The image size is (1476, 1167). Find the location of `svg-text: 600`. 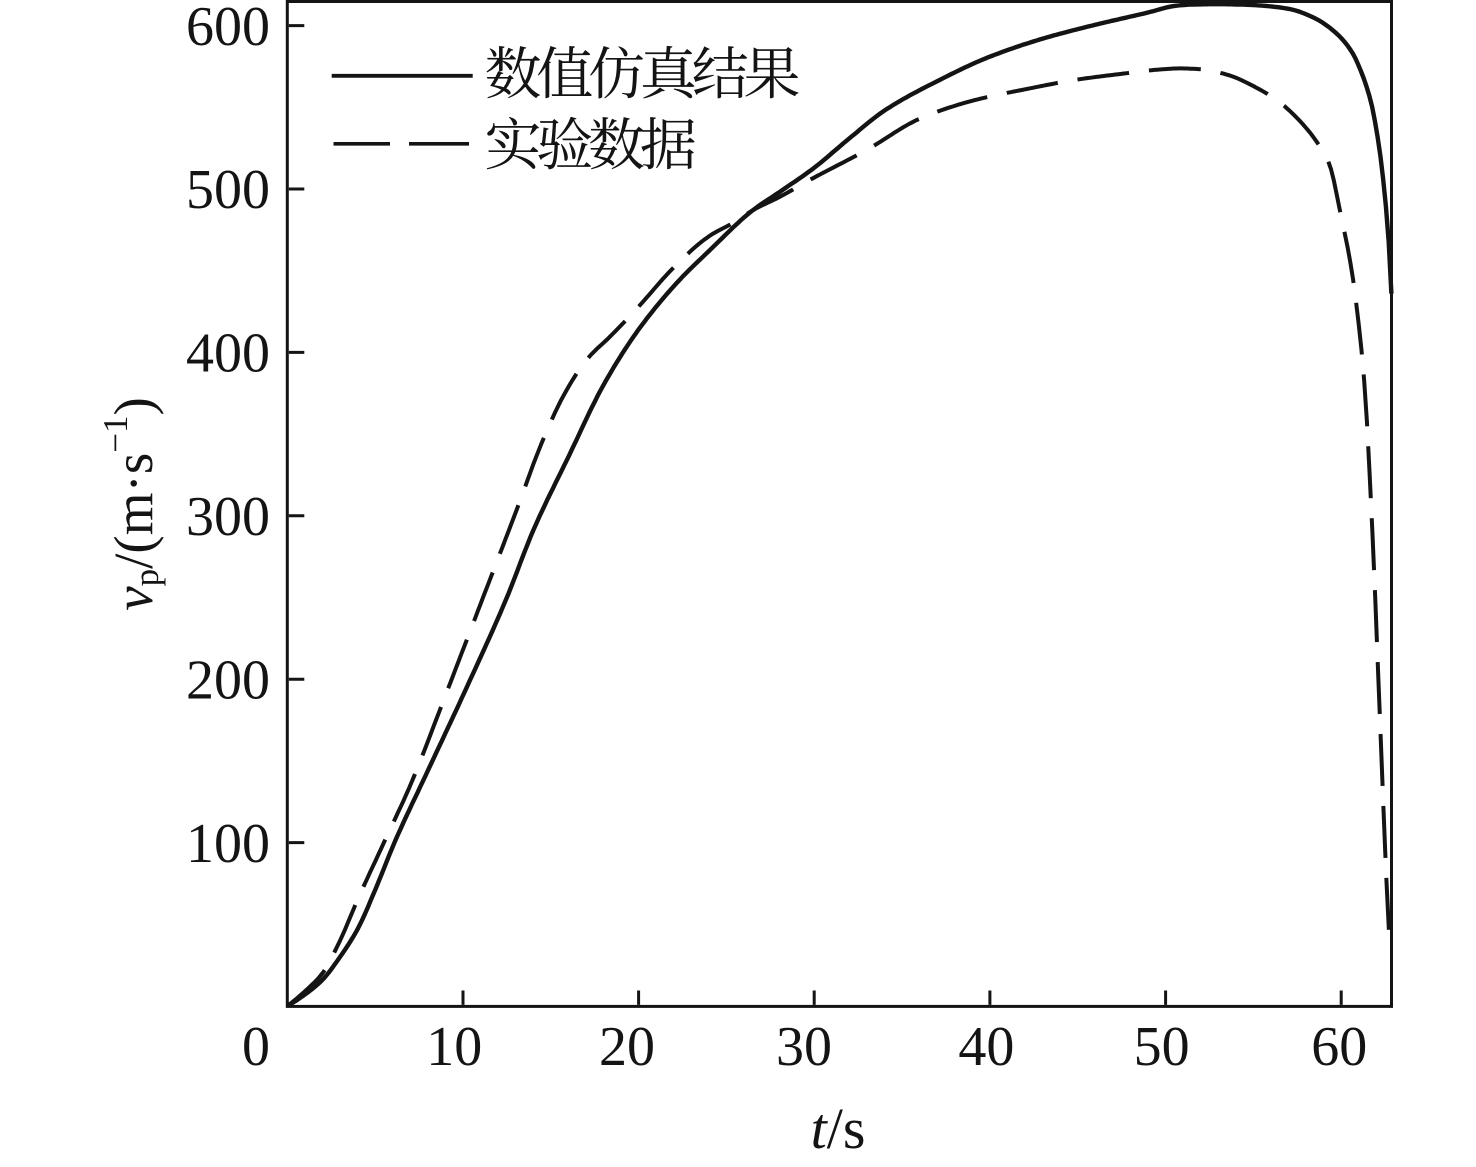

svg-text: 600 is located at coordinates (228, 29).